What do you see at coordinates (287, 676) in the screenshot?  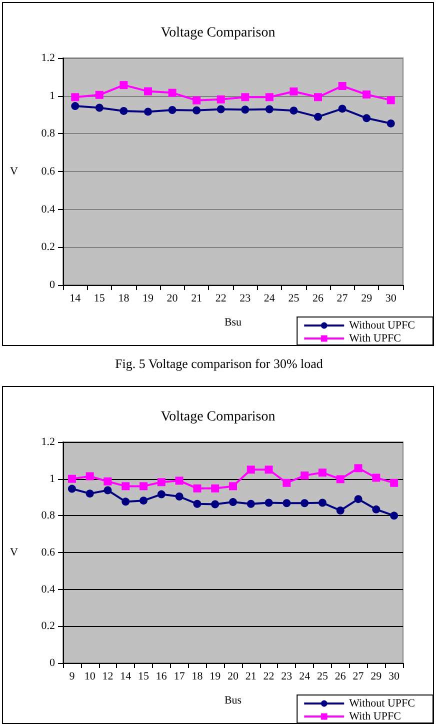 I see `x-tick-label: 23` at bounding box center [287, 676].